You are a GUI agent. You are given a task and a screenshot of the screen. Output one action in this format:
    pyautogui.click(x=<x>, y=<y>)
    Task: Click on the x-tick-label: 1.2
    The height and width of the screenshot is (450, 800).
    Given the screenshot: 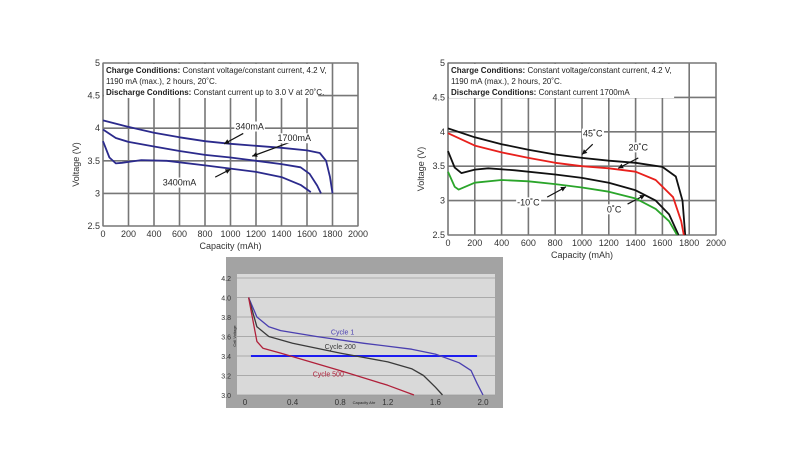 What is the action you would take?
    pyautogui.click(x=388, y=402)
    